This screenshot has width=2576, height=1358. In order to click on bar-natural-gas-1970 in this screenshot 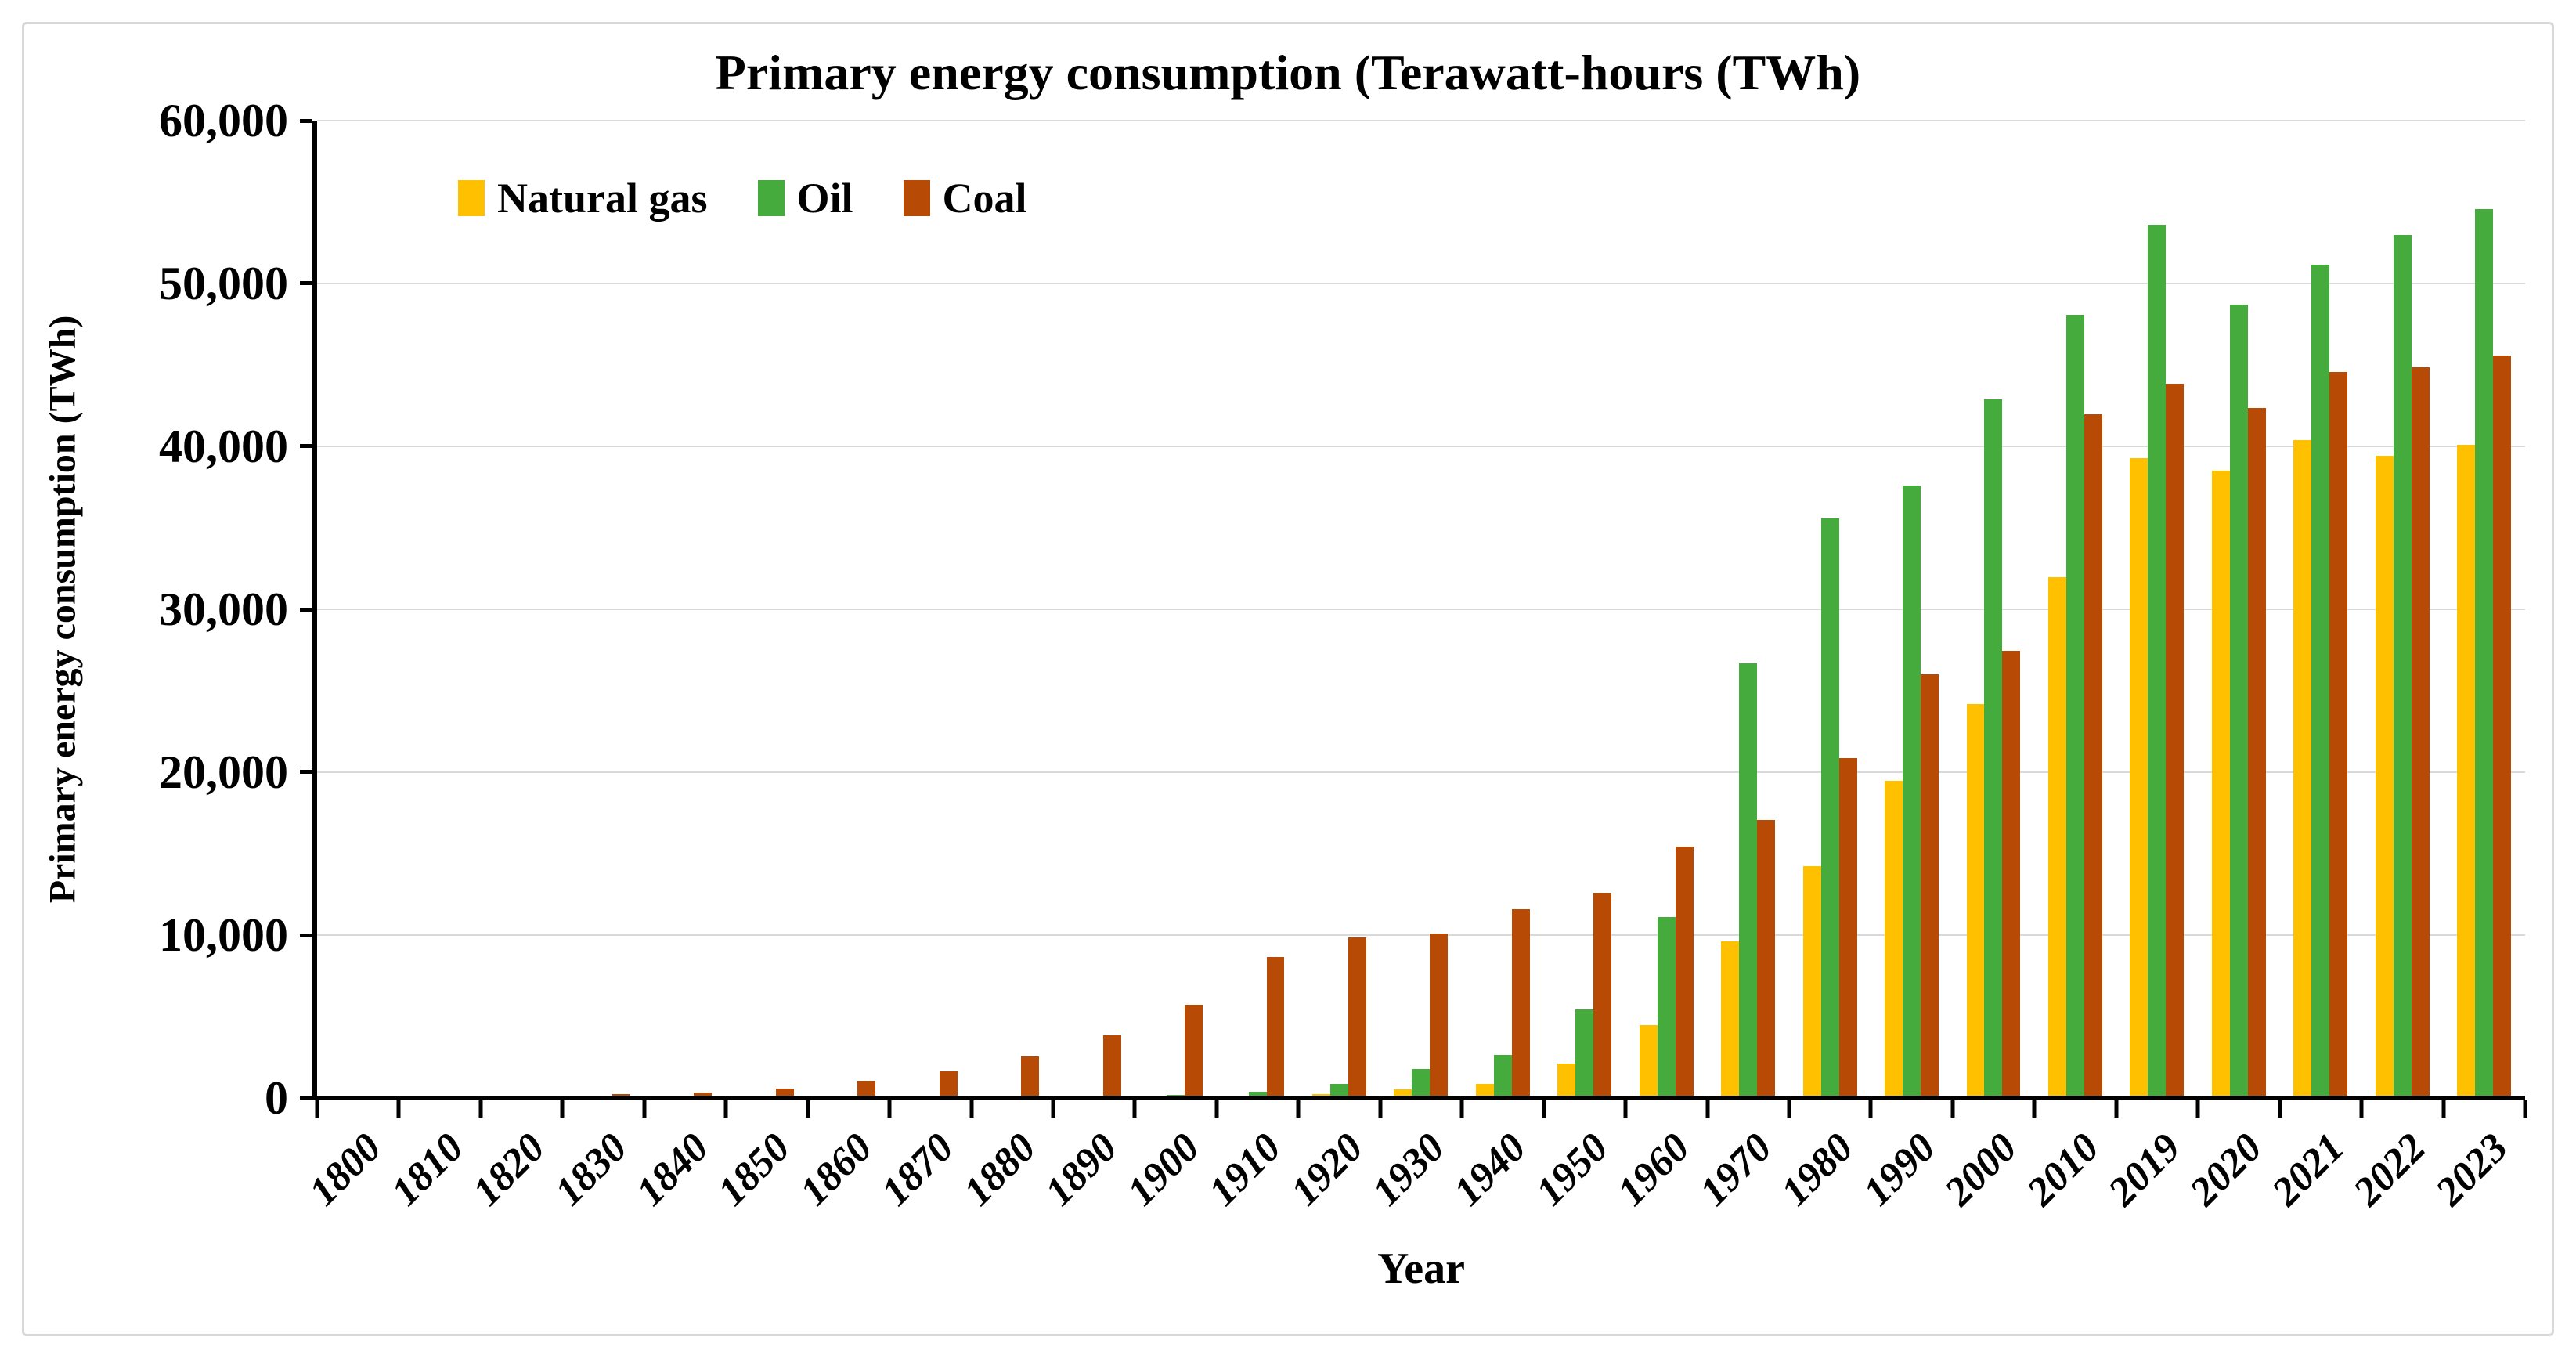, I will do `click(1730, 1019)`.